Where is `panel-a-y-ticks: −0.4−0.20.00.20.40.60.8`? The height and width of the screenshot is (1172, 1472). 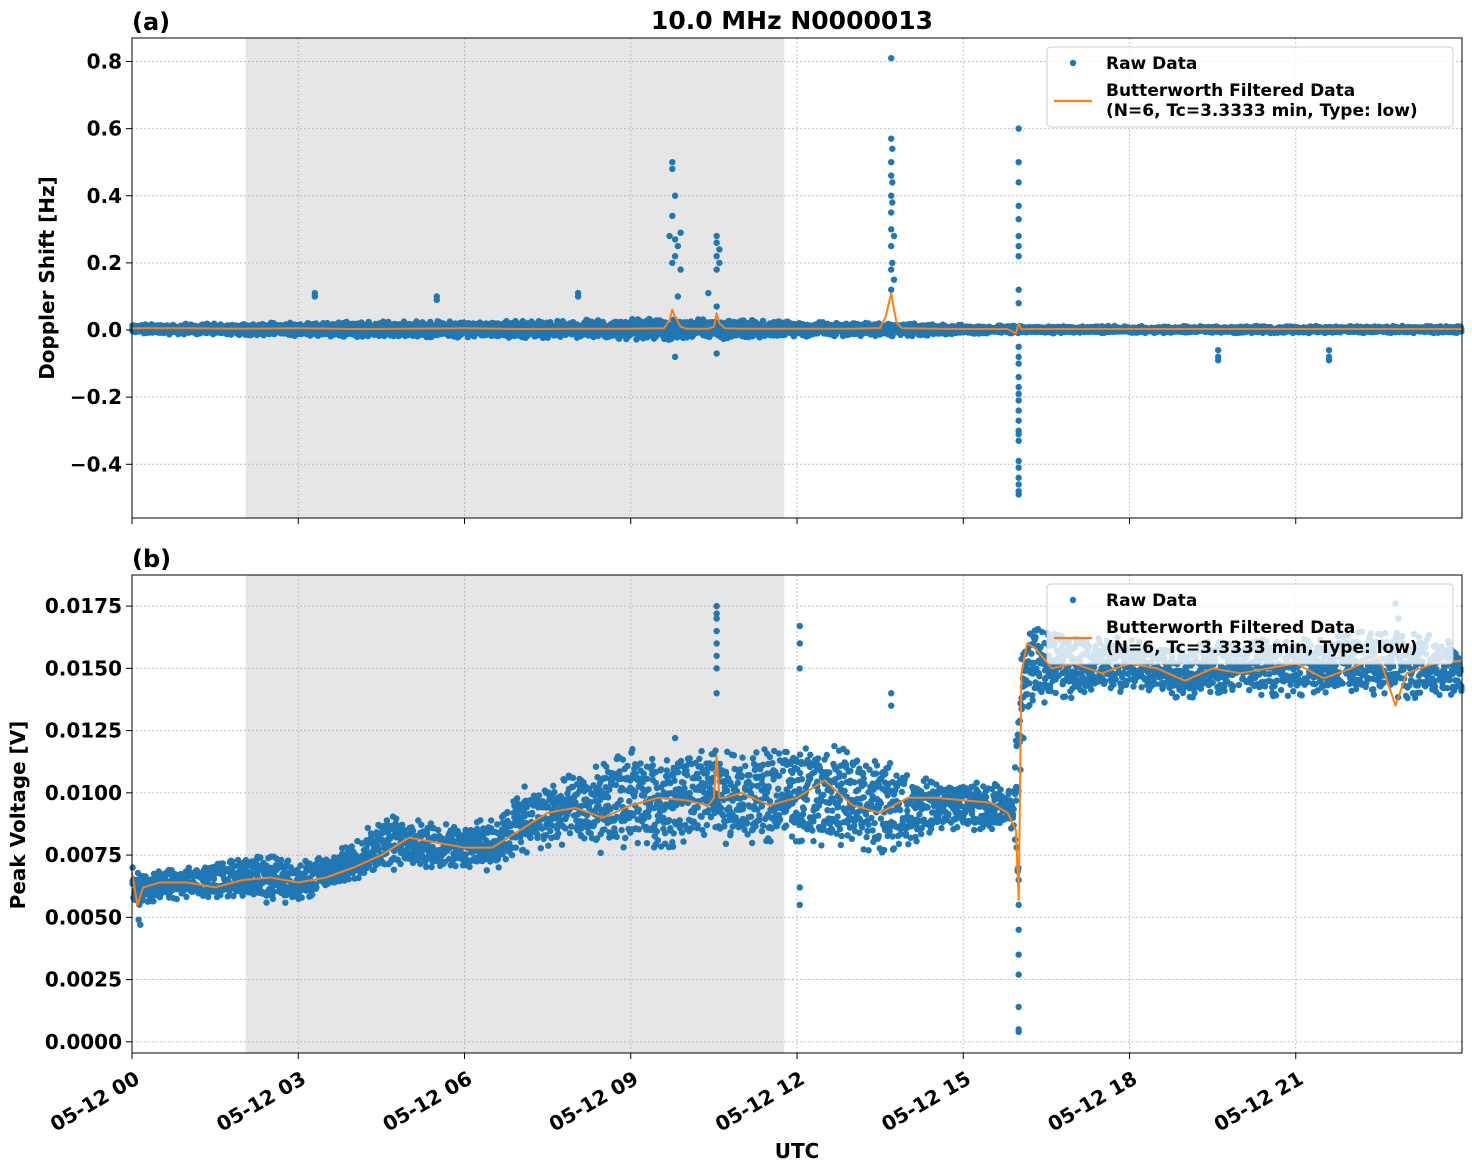 panel-a-y-ticks: −0.4−0.20.00.20.40.60.8 is located at coordinates (101, 262).